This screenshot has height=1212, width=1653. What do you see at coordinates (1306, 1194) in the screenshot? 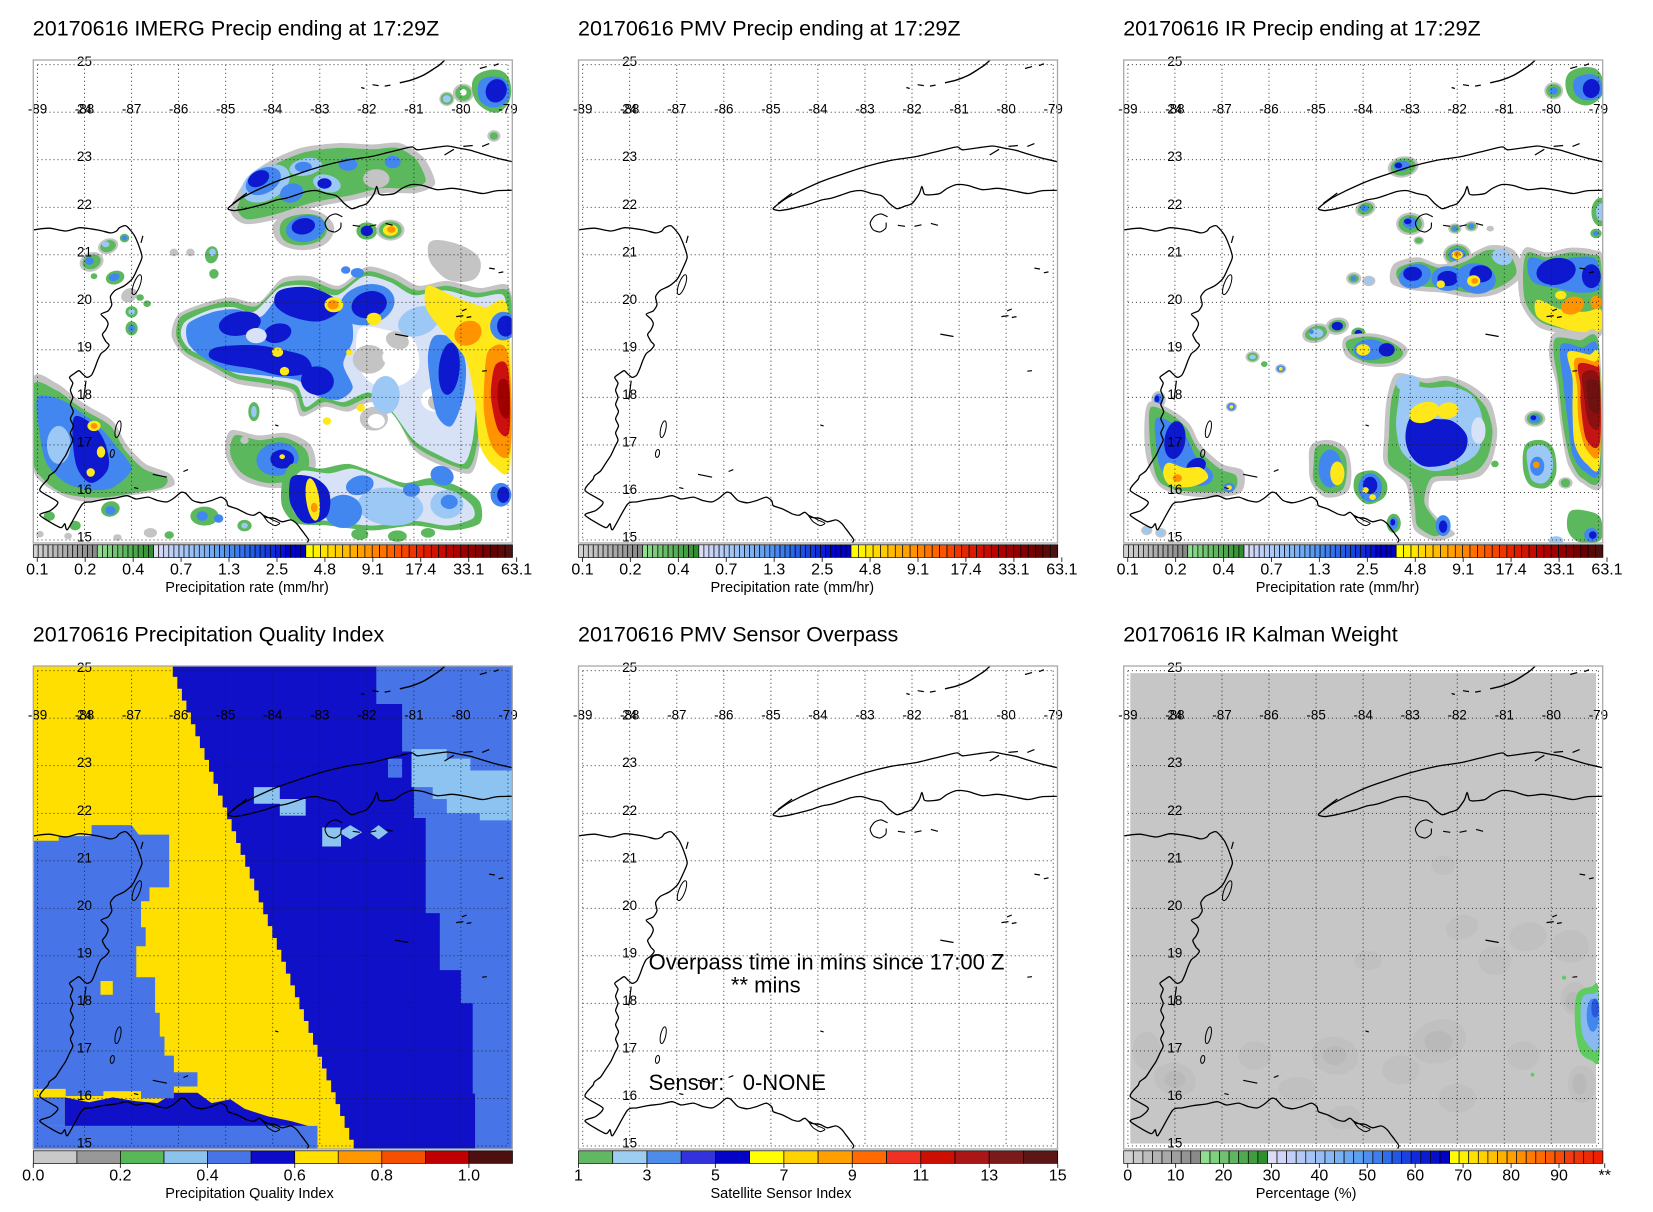
I see `svg-text: Percentage (%)` at bounding box center [1306, 1194].